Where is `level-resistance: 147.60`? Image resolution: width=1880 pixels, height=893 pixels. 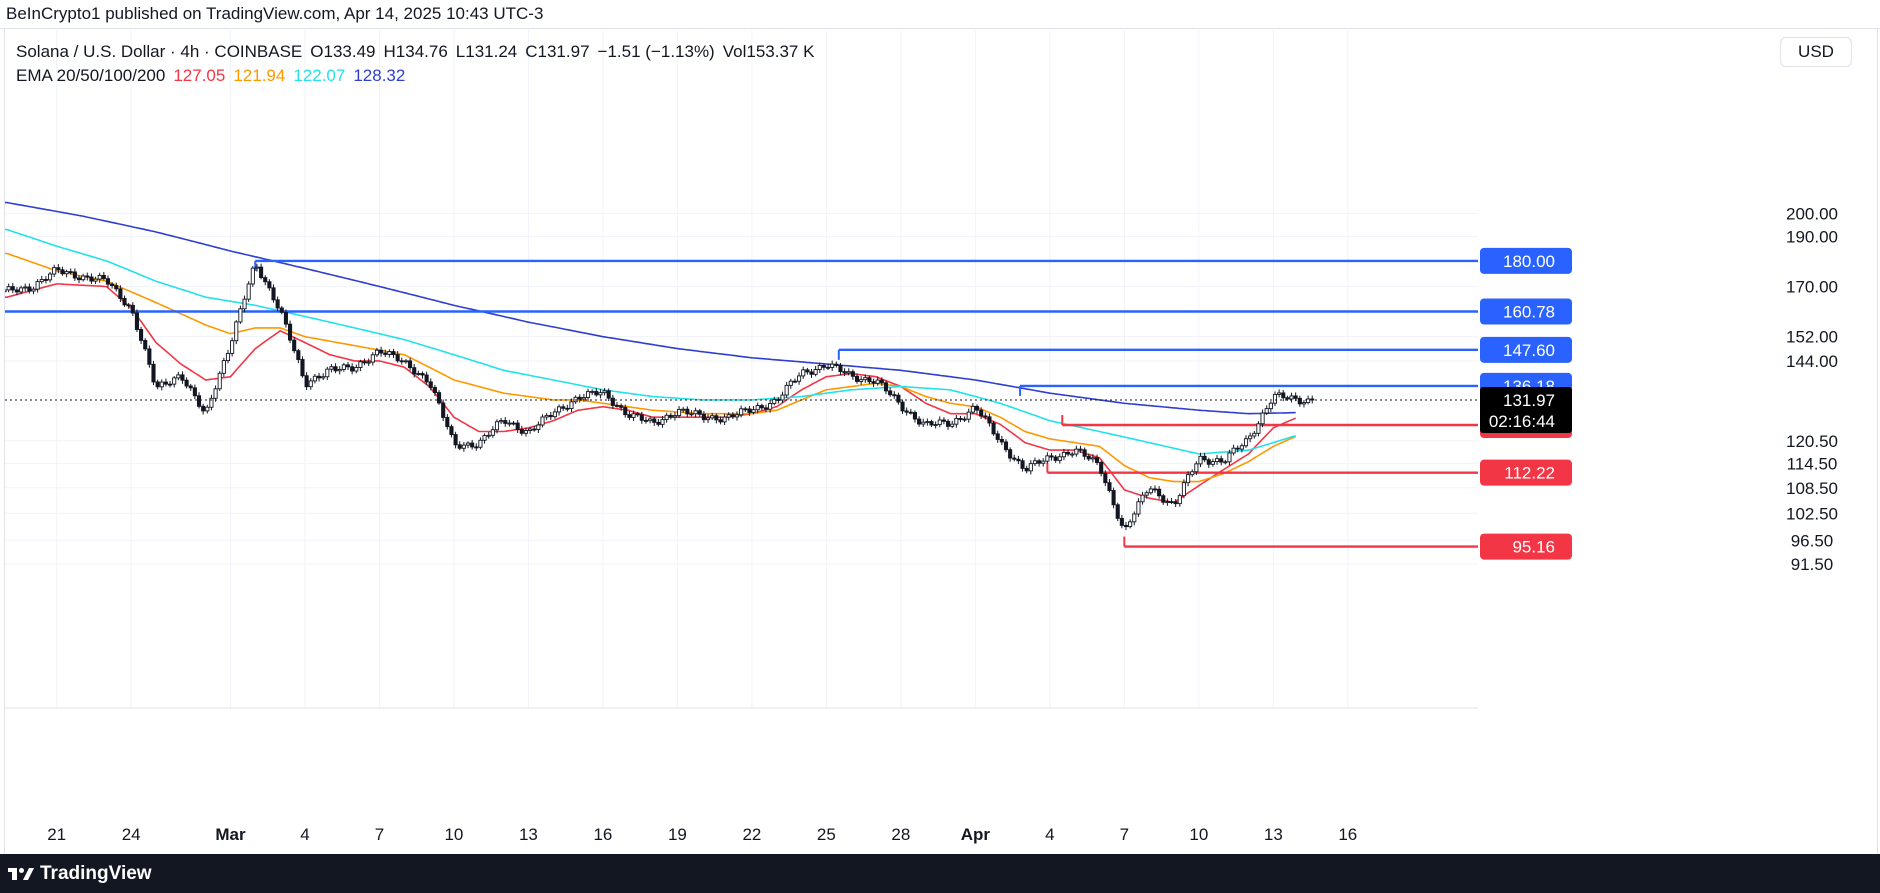 level-resistance: 147.60 is located at coordinates (1204, 349).